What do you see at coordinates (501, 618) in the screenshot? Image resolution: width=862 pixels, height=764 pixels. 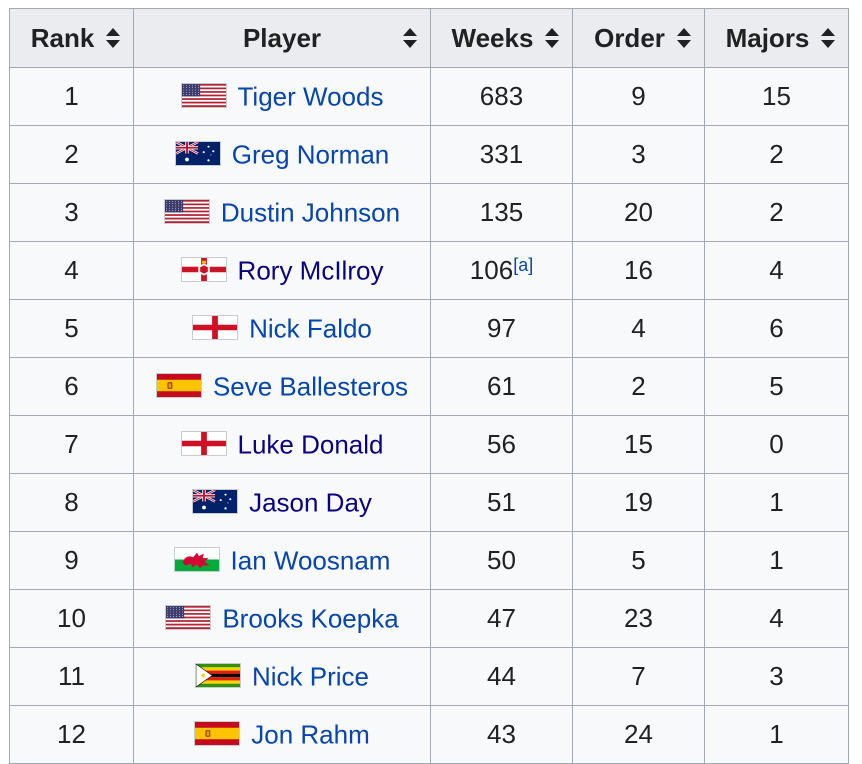 I see `weeks-value: 47` at bounding box center [501, 618].